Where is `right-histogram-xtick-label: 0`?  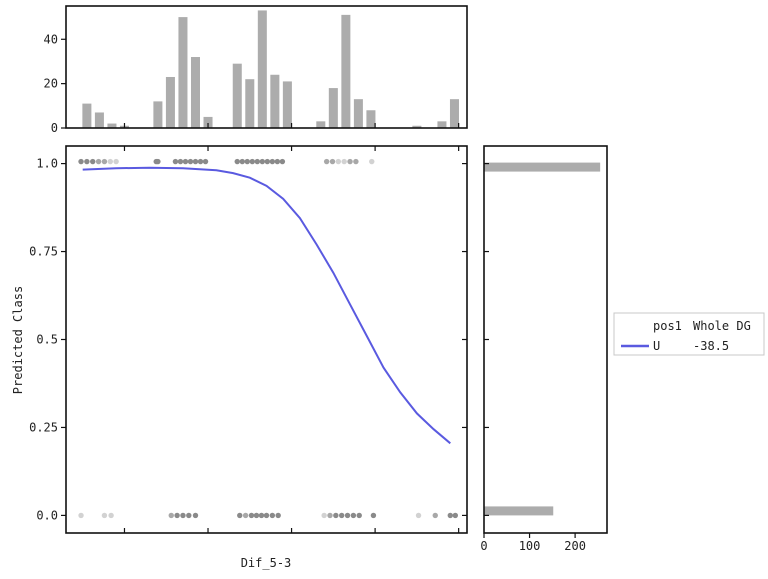
right-histogram-xtick-label: 0 is located at coordinates (483, 546).